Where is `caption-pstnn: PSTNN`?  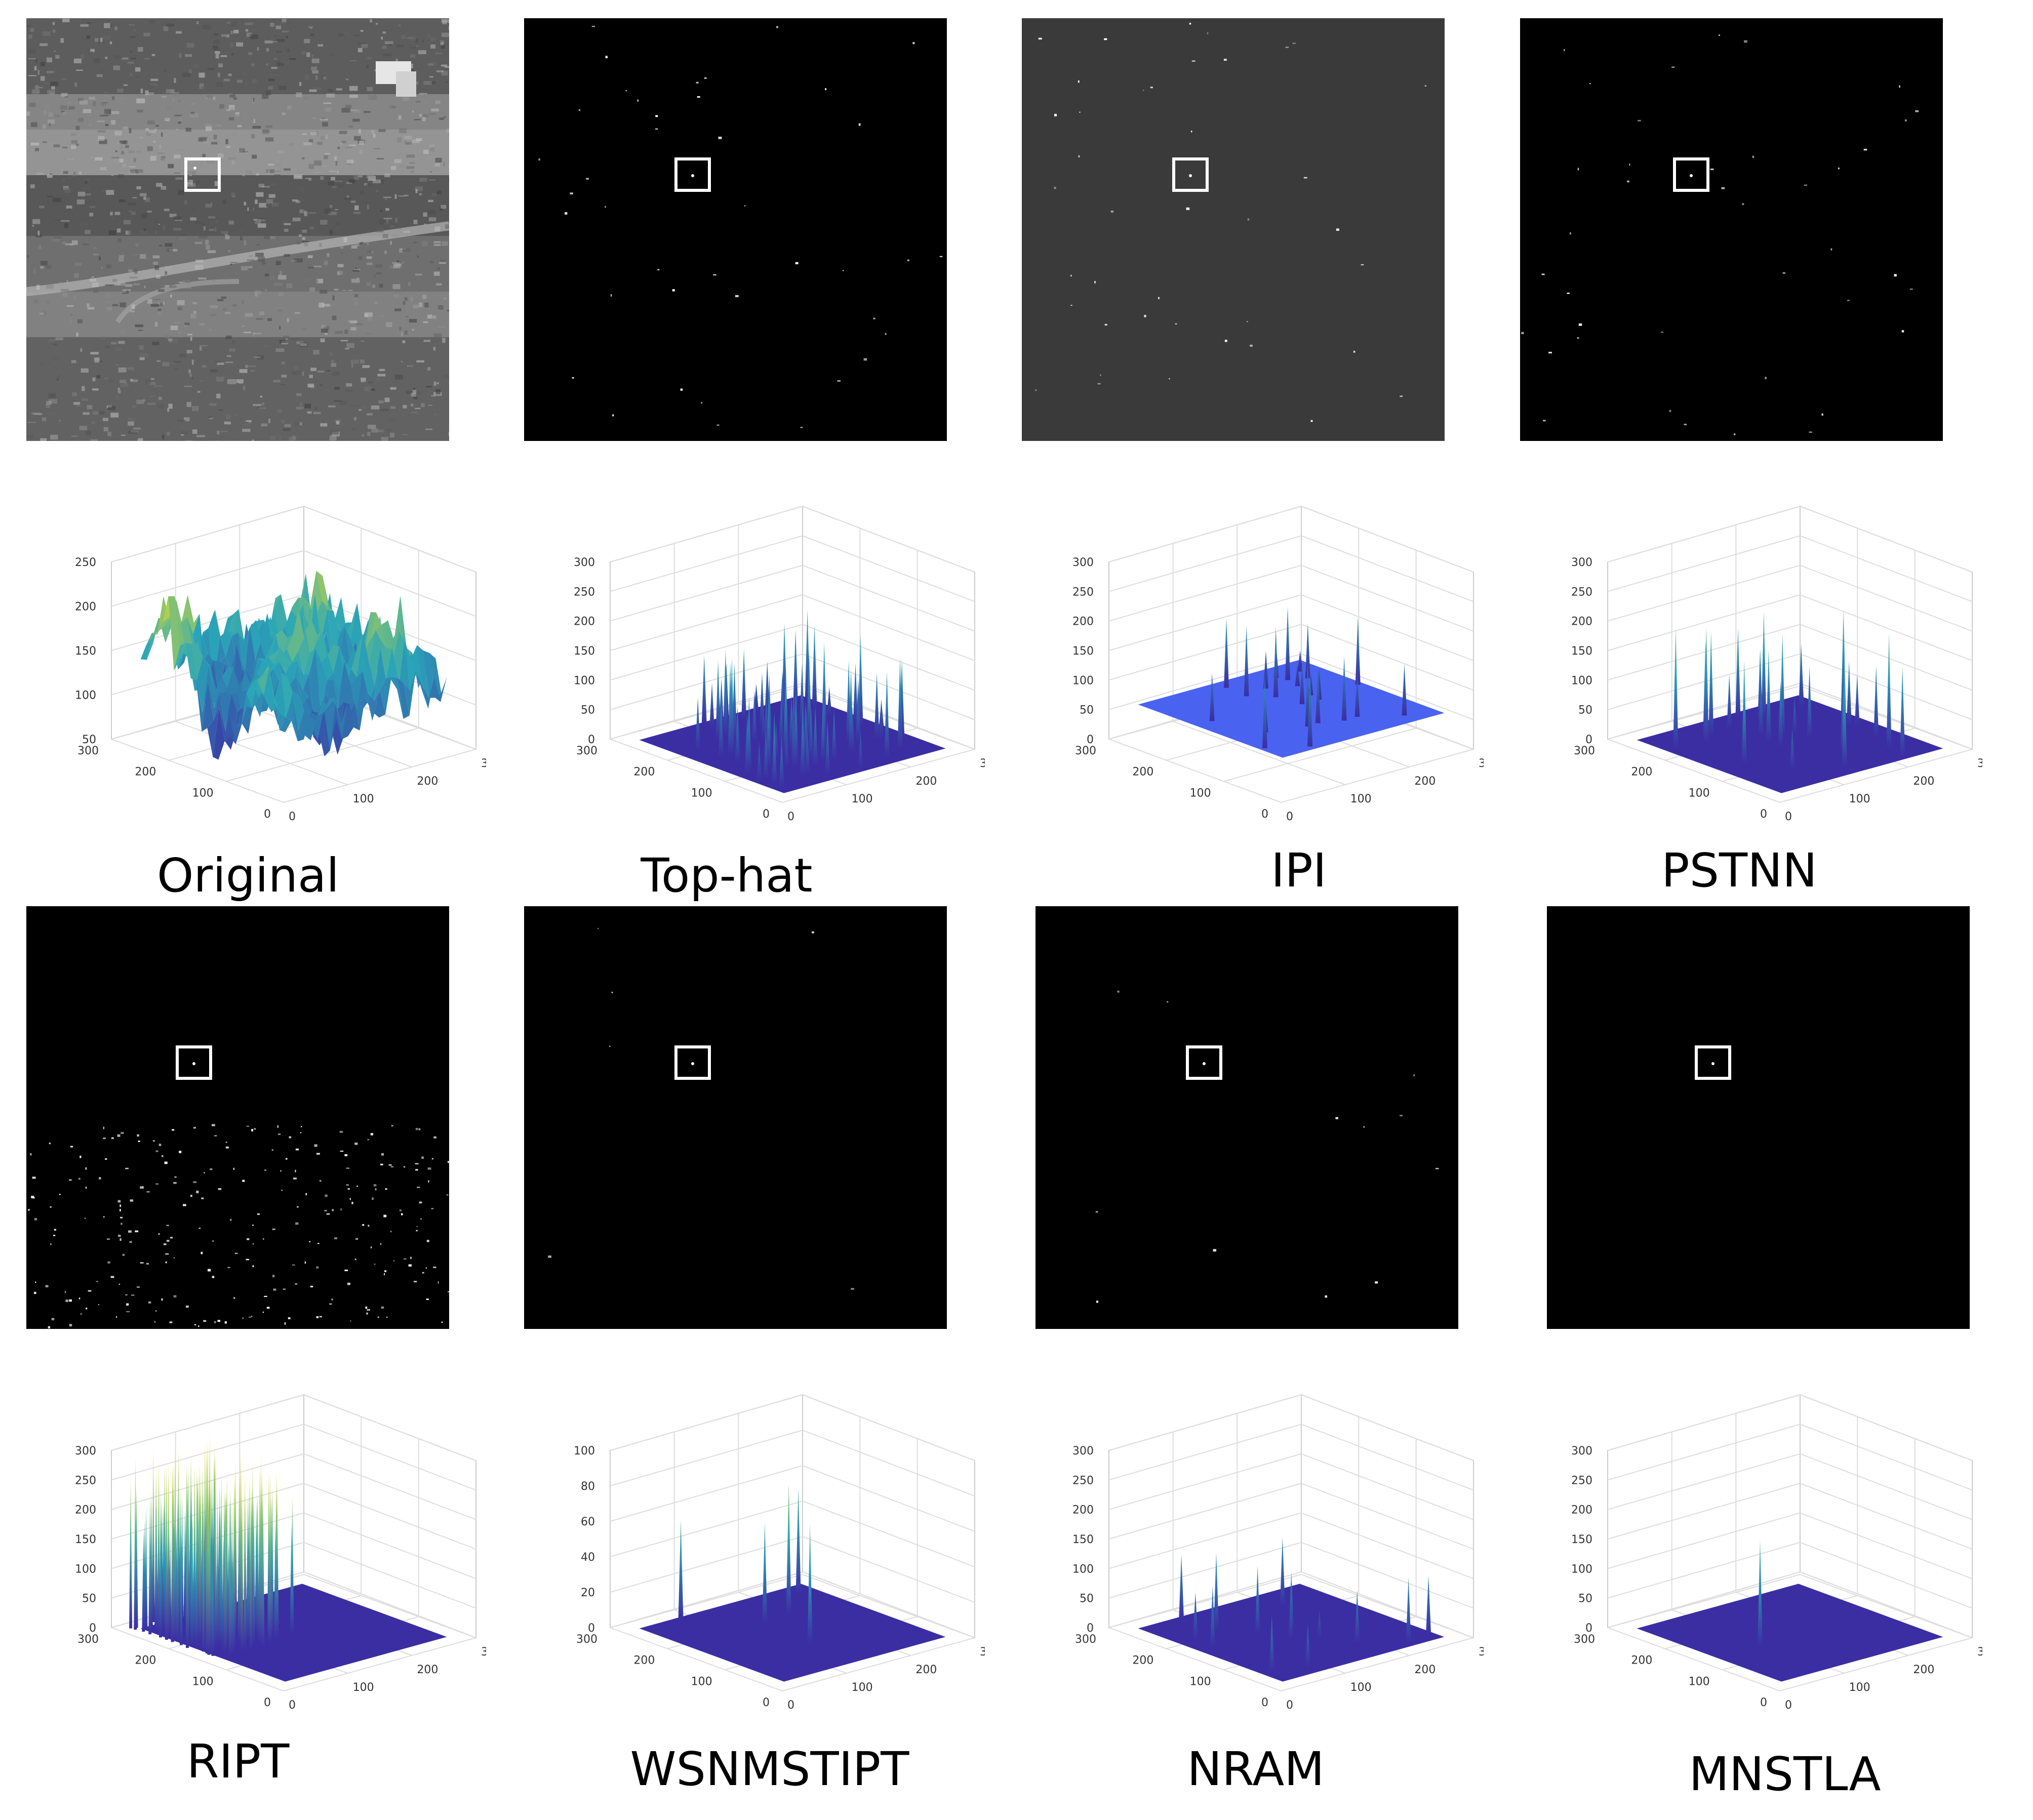 caption-pstnn: PSTNN is located at coordinates (1739, 870).